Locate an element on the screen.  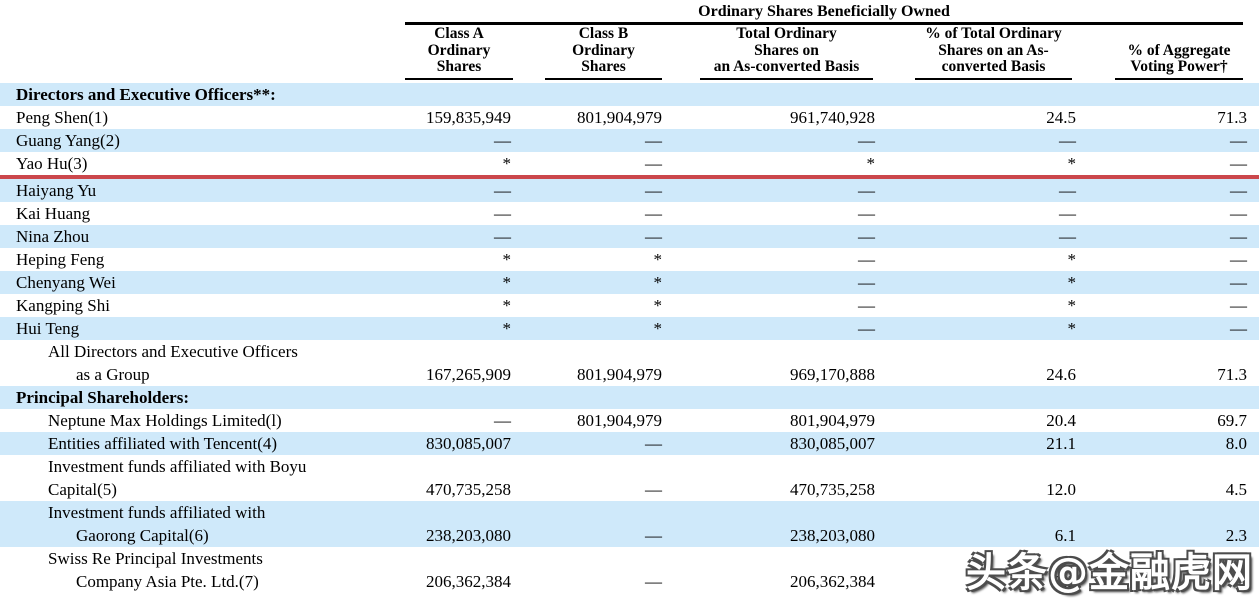
row-label: Kangping Shi is located at coordinates (202, 305).